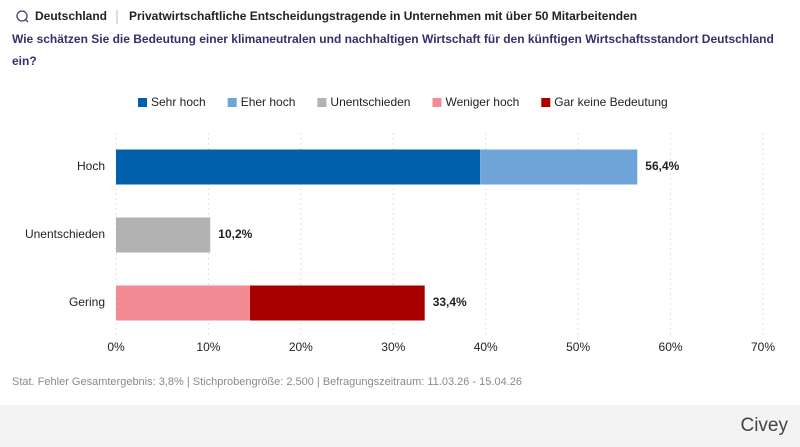 This screenshot has height=447, width=800. I want to click on x-tick-label: 40%, so click(486, 347).